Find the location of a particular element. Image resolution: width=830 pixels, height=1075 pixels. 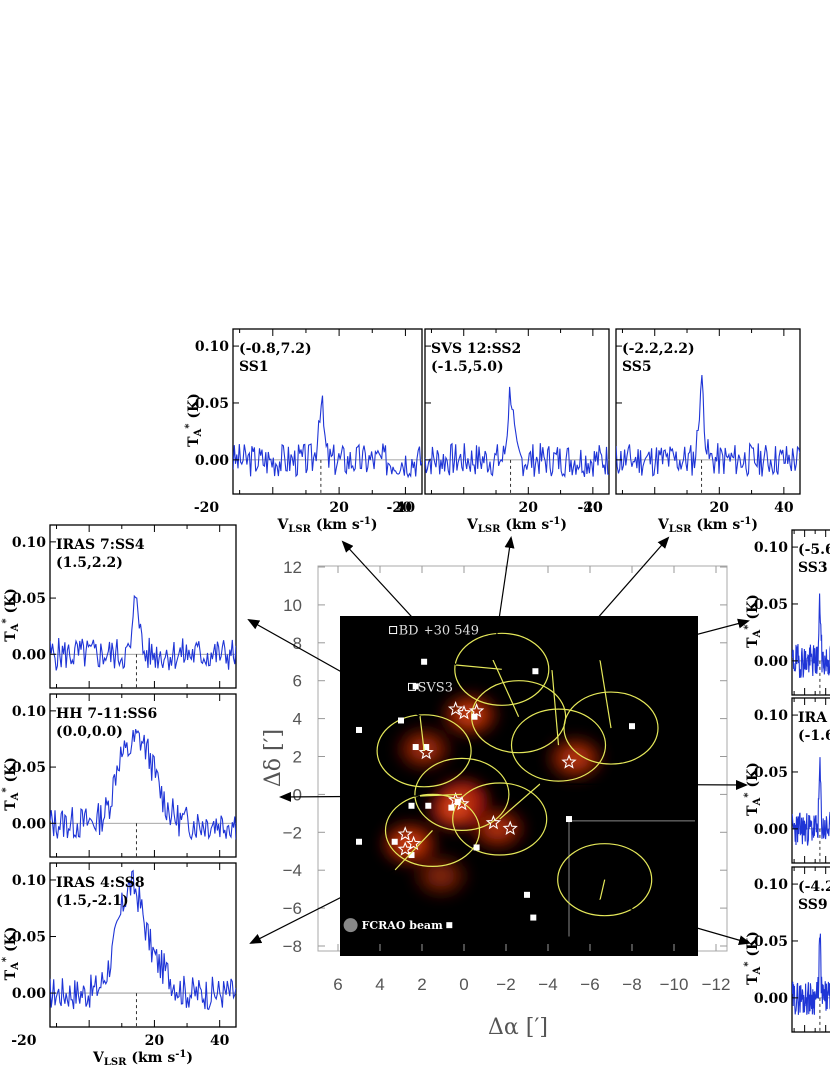

map-ytick-label: 12 is located at coordinates (292, 567).